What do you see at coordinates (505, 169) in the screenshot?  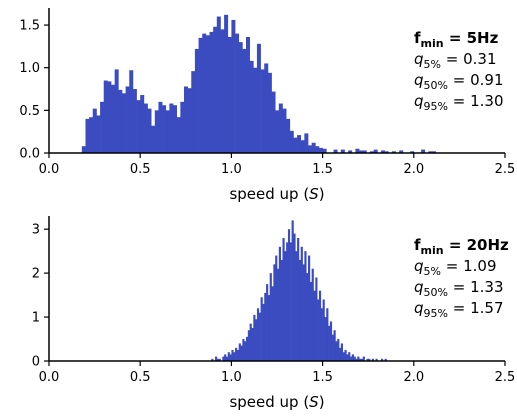 I see `x-tick-label: 2.5` at bounding box center [505, 169].